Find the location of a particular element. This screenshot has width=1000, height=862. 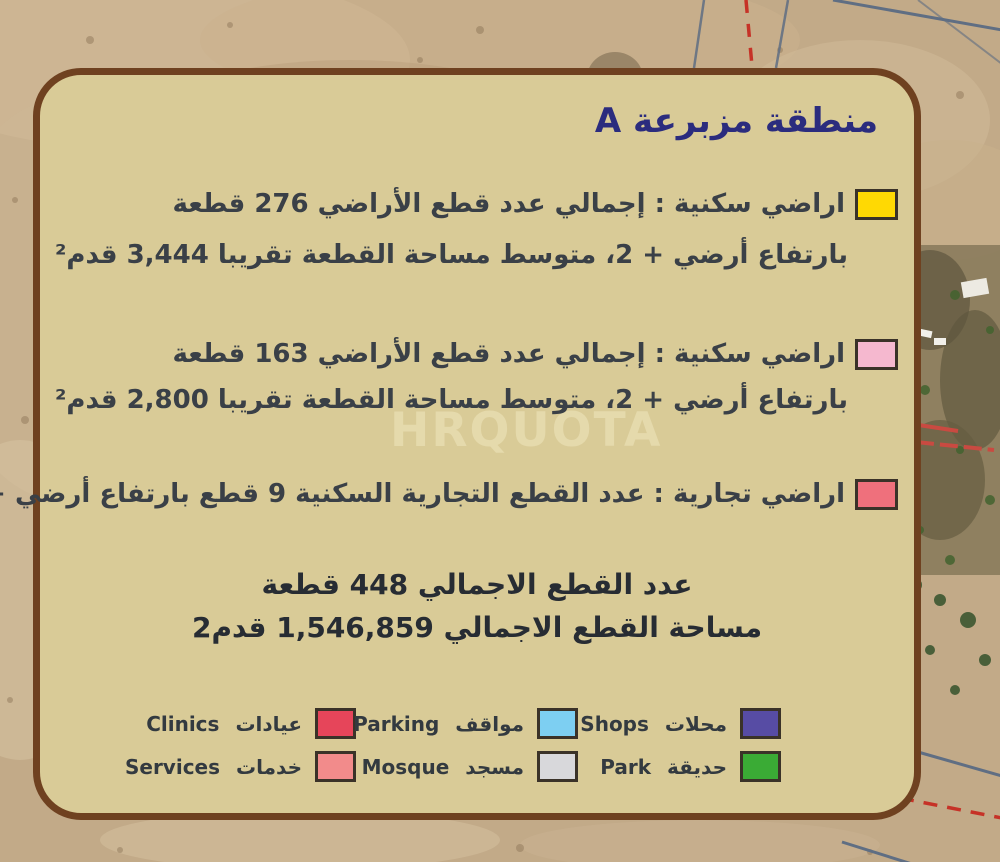

parking-swatch is located at coordinates (557, 723).